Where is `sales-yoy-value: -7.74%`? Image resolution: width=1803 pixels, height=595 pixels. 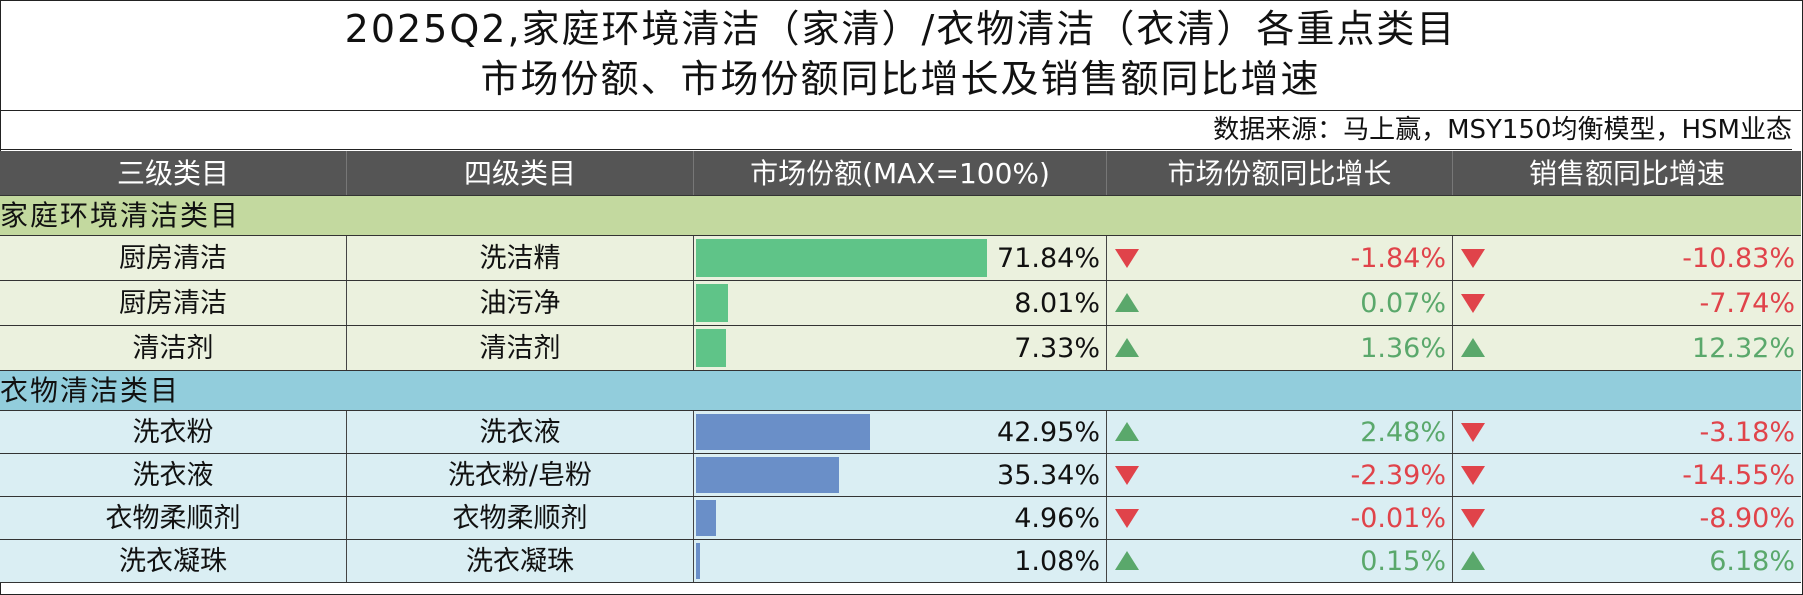
sales-yoy-value: -7.74% is located at coordinates (1747, 303).